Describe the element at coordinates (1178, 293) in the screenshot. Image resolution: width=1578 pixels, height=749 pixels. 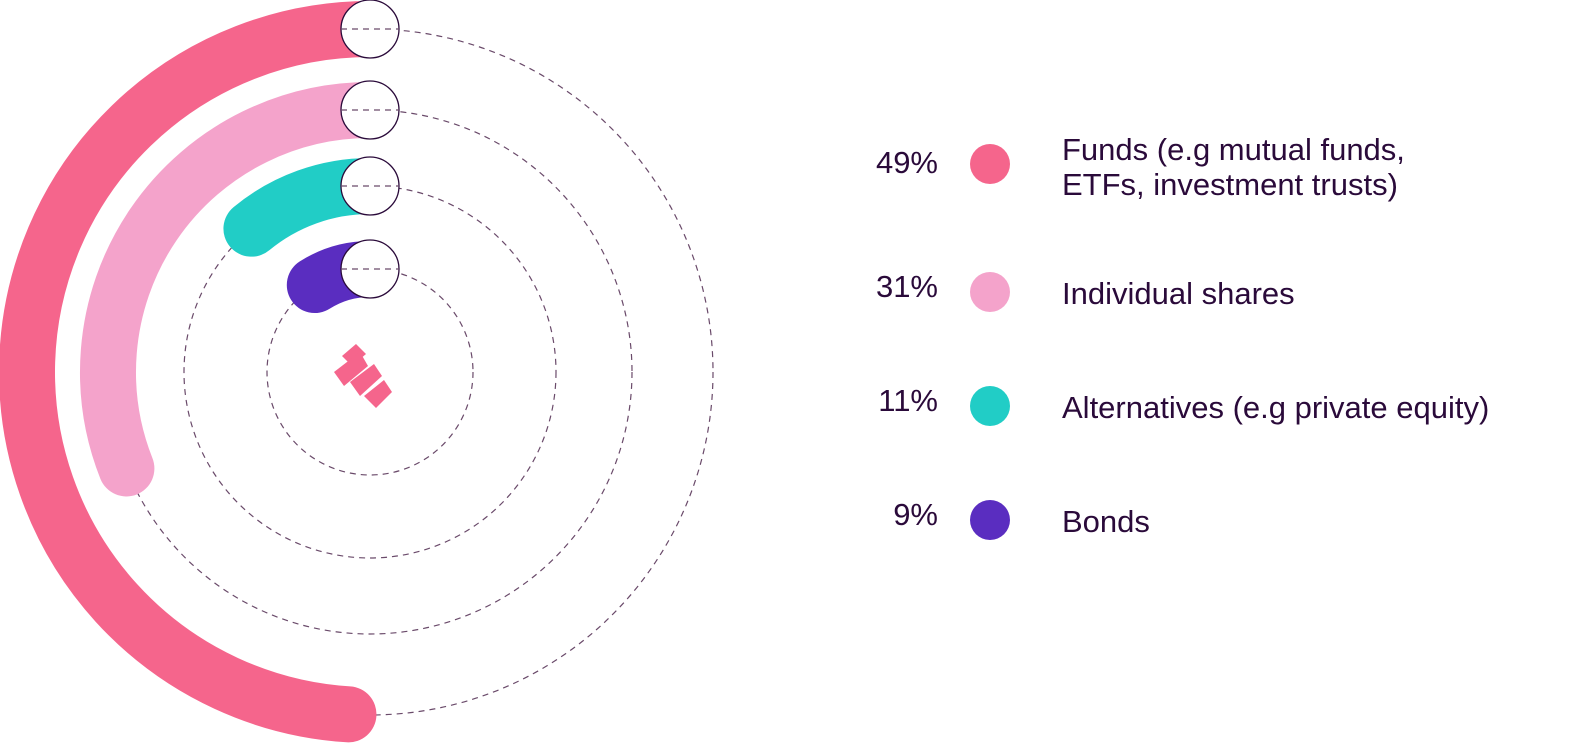
I see `legend-label: Individual shares` at that location.